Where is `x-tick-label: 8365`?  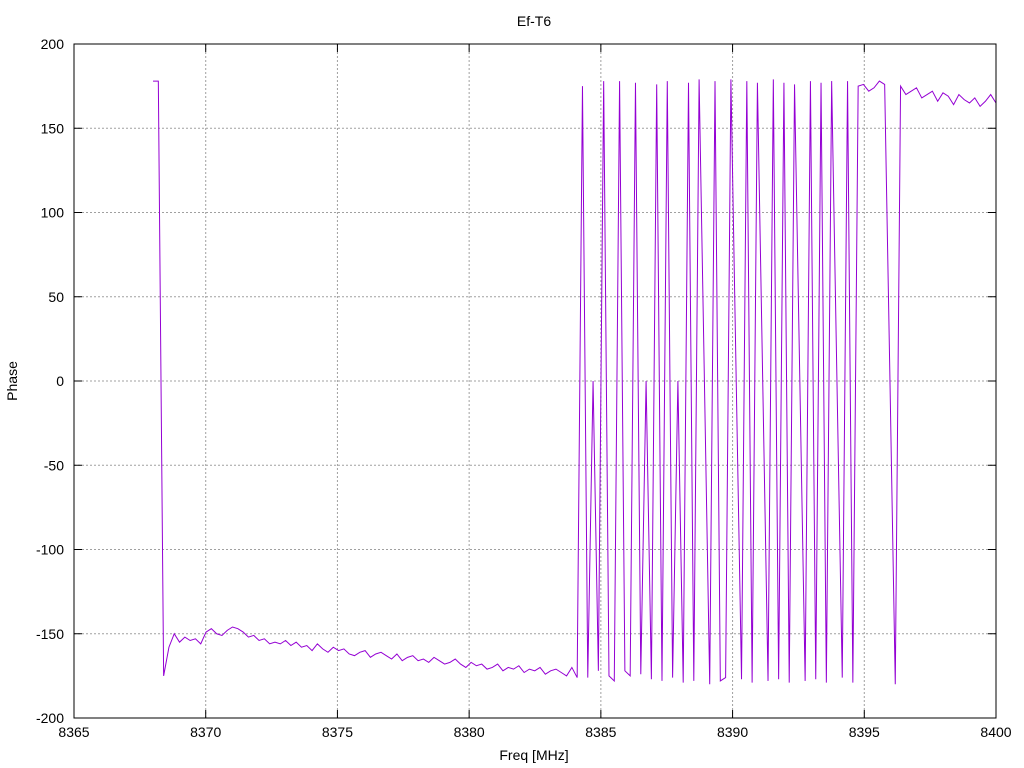
x-tick-label: 8365 is located at coordinates (73, 732).